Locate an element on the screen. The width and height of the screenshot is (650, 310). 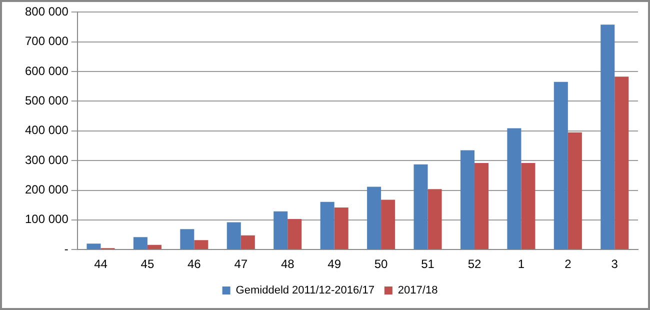
y-tick-label: - is located at coordinates (66, 249).